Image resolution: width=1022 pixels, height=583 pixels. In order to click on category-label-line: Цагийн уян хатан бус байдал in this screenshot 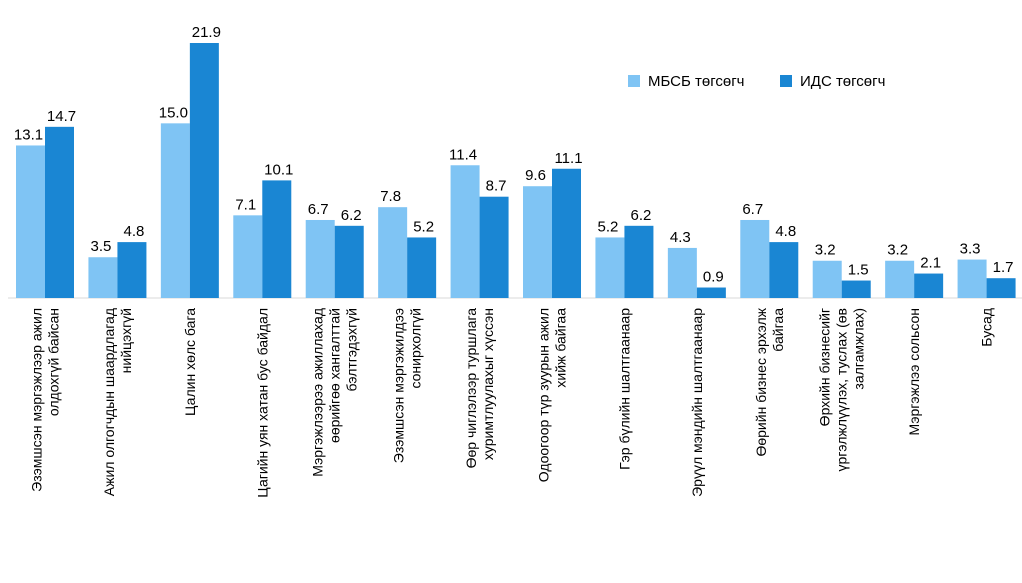, I will do `click(262, 403)`.